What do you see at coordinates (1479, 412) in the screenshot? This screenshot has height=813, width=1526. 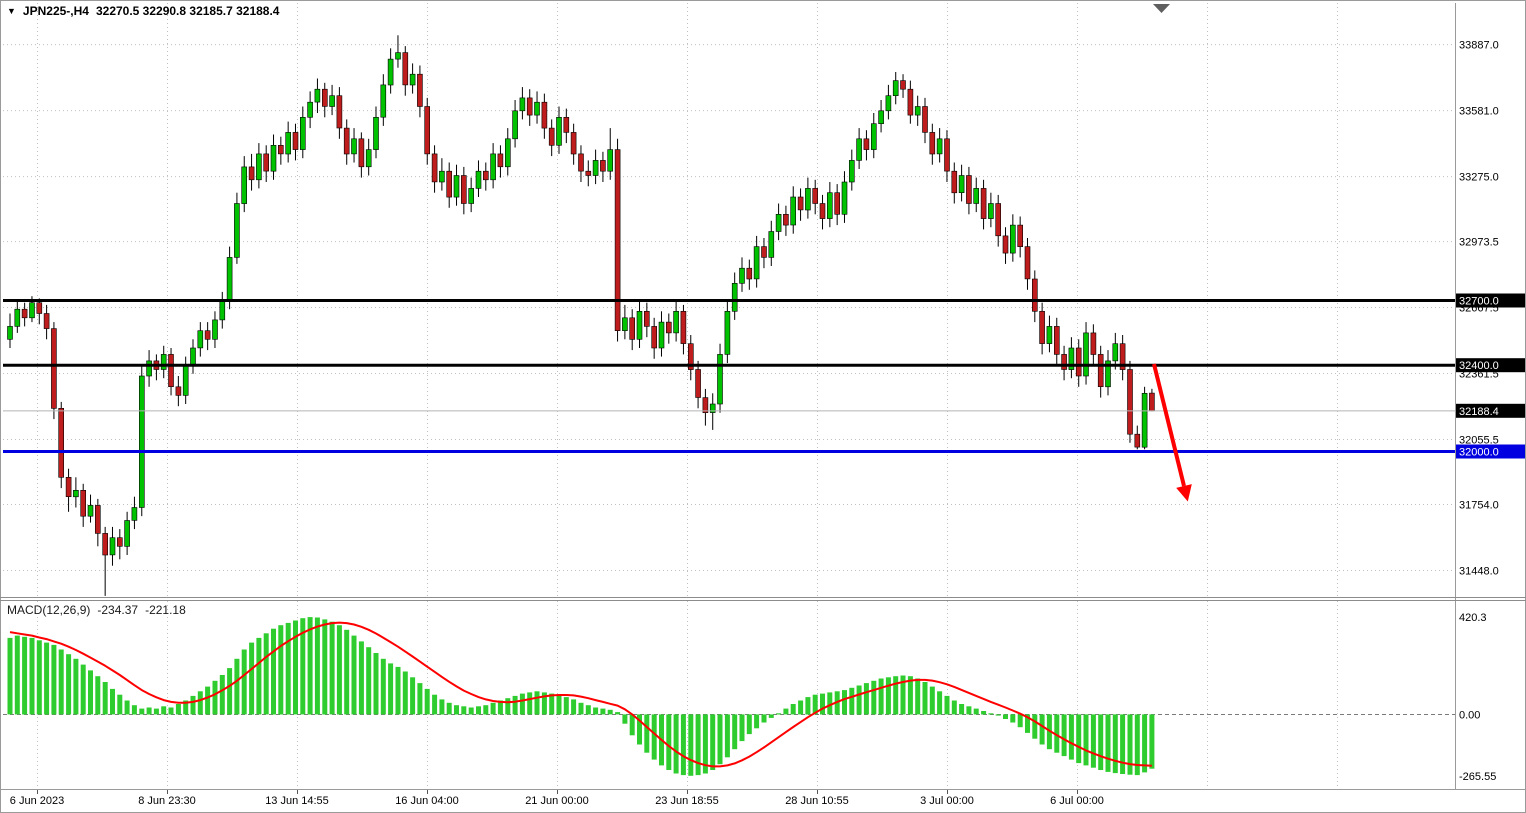 I see `svg-text: 32188.4` at bounding box center [1479, 412].